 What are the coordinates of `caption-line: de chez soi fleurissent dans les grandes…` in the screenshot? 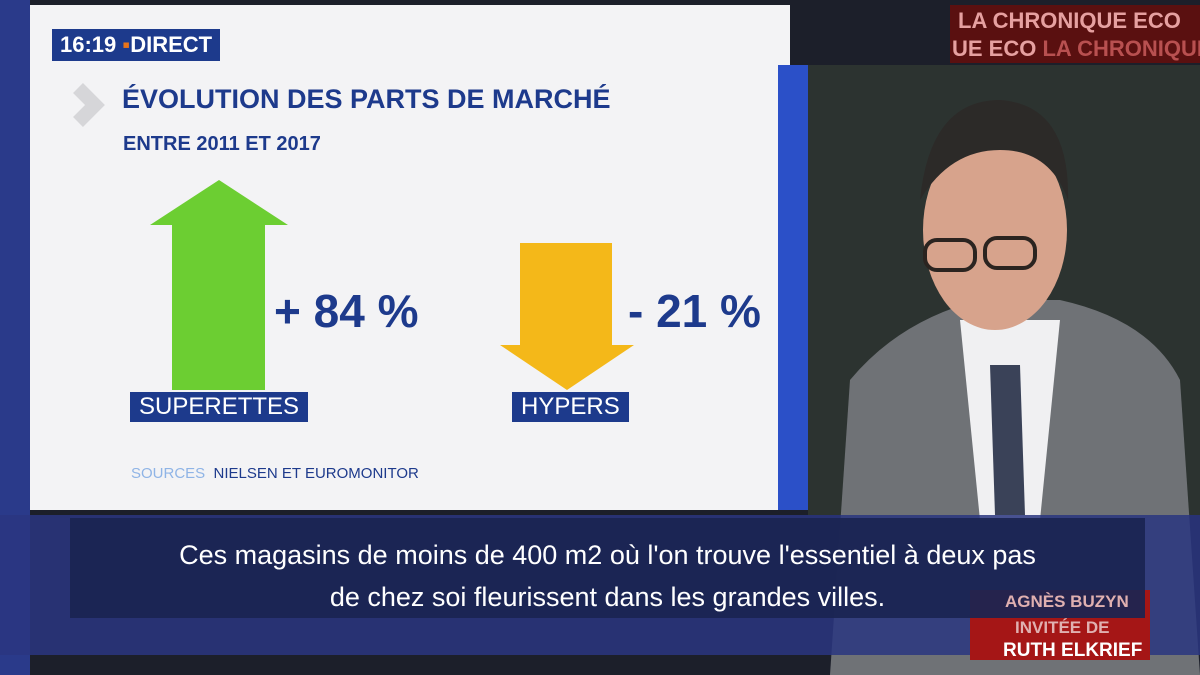 It's located at (607, 597).